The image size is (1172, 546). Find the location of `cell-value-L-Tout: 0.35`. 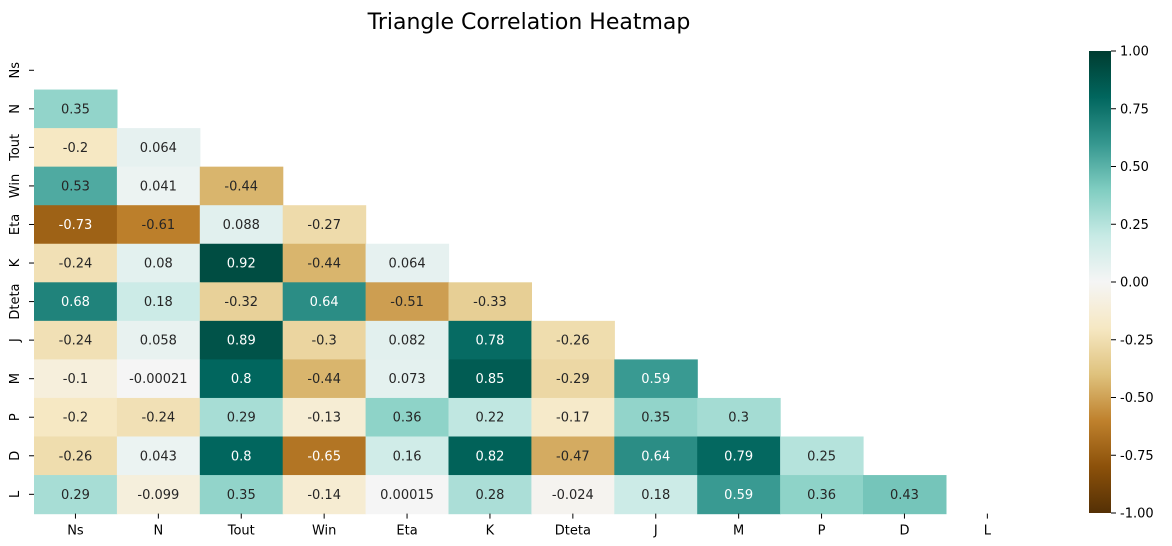

cell-value-L-Tout: 0.35 is located at coordinates (241, 495).